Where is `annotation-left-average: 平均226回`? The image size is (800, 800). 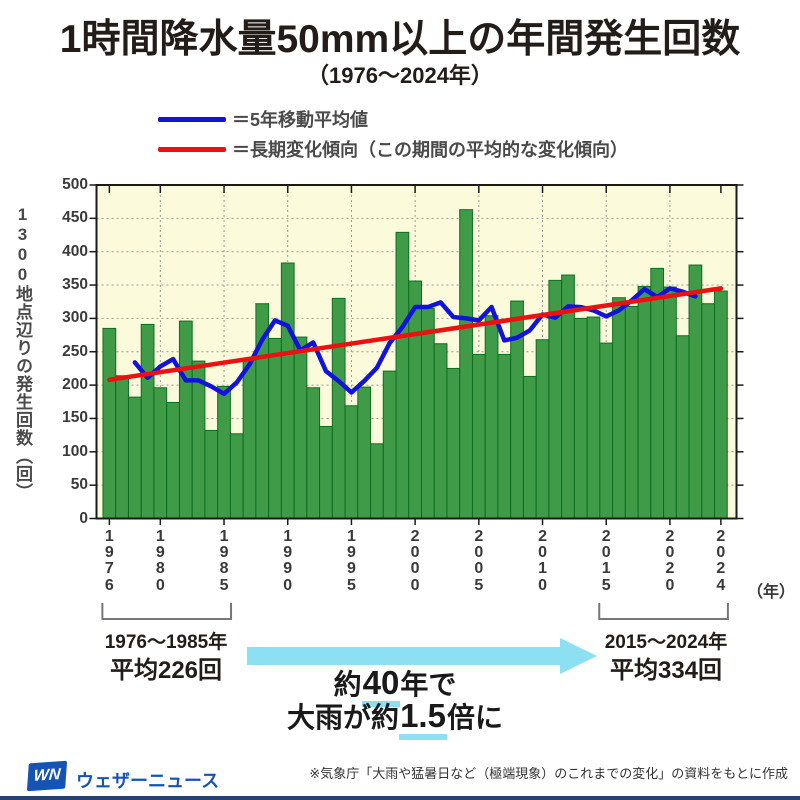 annotation-left-average: 平均226回 is located at coordinates (166, 670).